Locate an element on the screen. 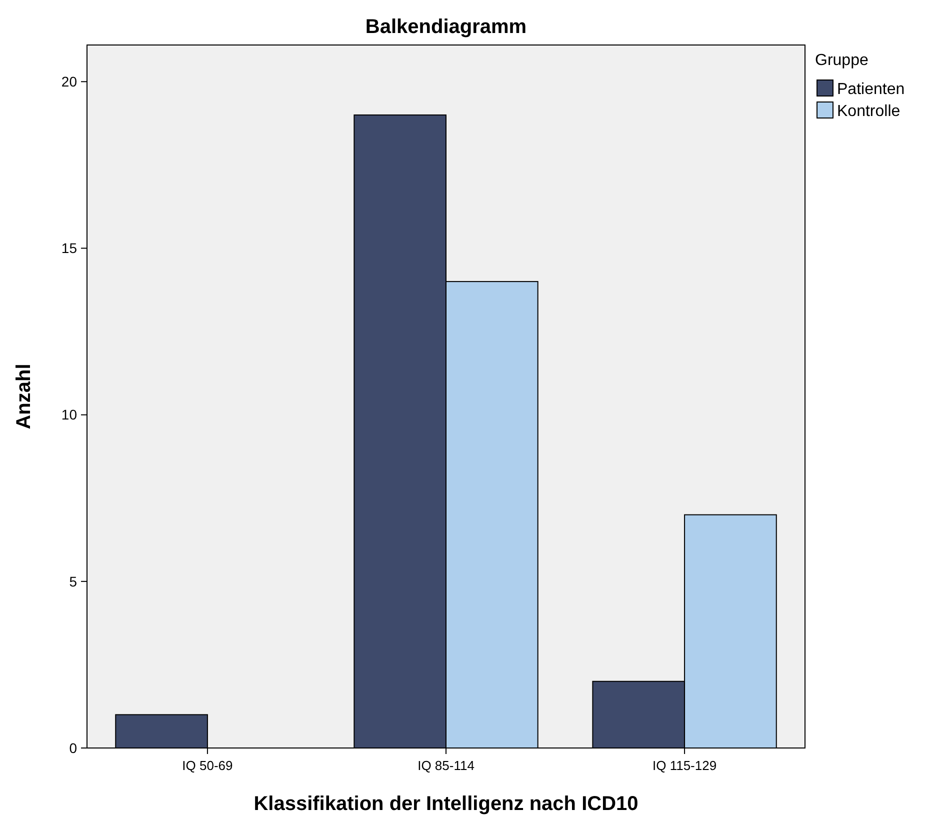  x-tick-label: IQ 50-69 is located at coordinates (207, 765).